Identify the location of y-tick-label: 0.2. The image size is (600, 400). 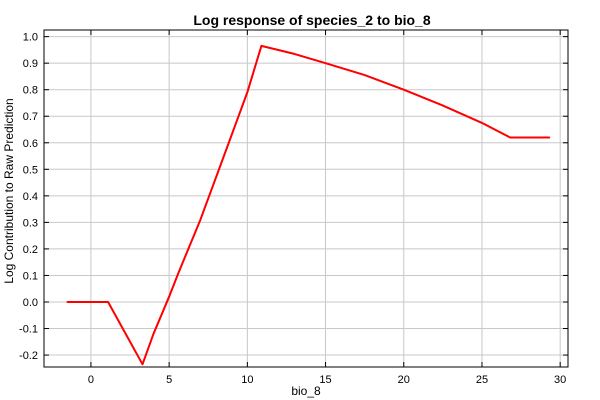
(30, 250).